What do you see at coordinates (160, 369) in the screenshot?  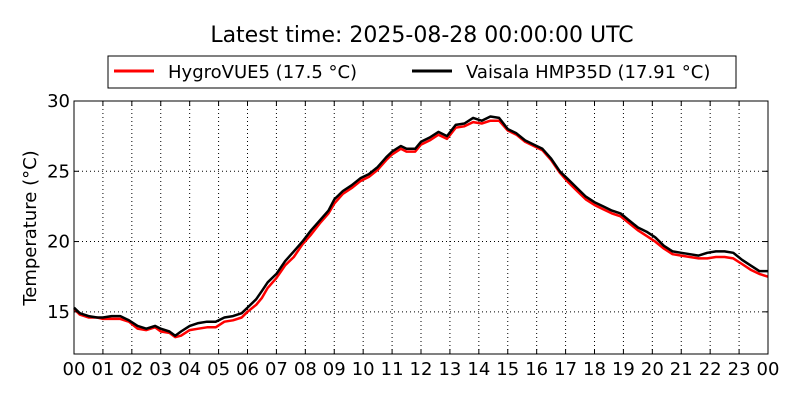 I see `x-tick-label: 03` at bounding box center [160, 369].